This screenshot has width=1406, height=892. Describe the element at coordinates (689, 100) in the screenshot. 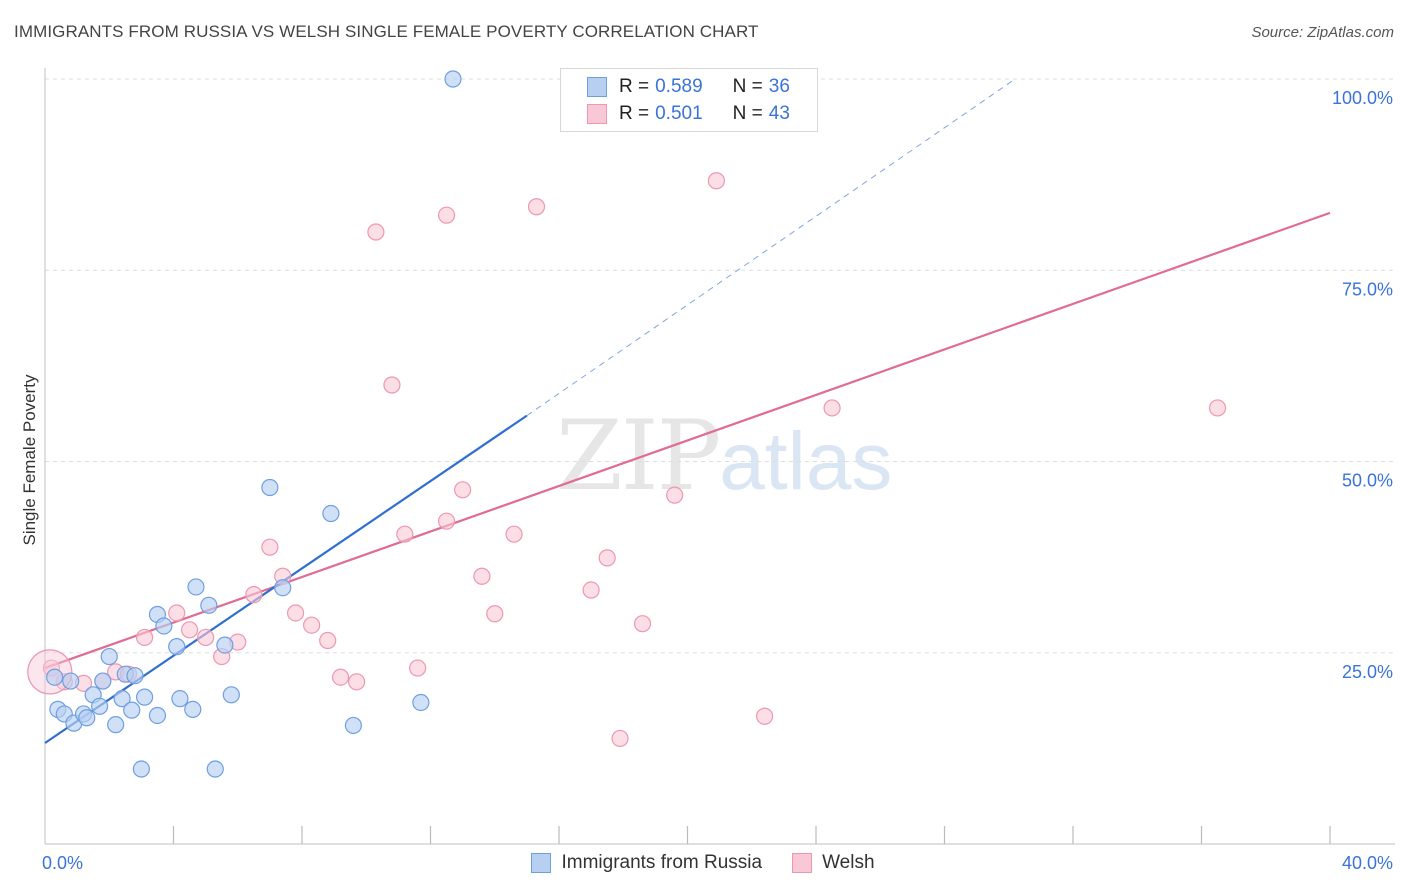

I see `correlation-legend: R = 0.589 N = 36 R = 0.501 N = 43` at that location.